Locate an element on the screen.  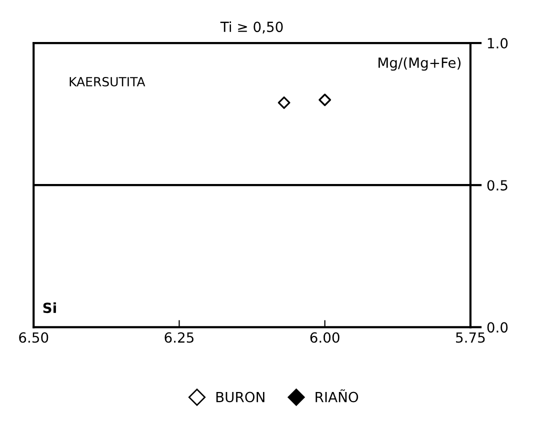
x-tick-label: 6.50 is located at coordinates (33, 337).